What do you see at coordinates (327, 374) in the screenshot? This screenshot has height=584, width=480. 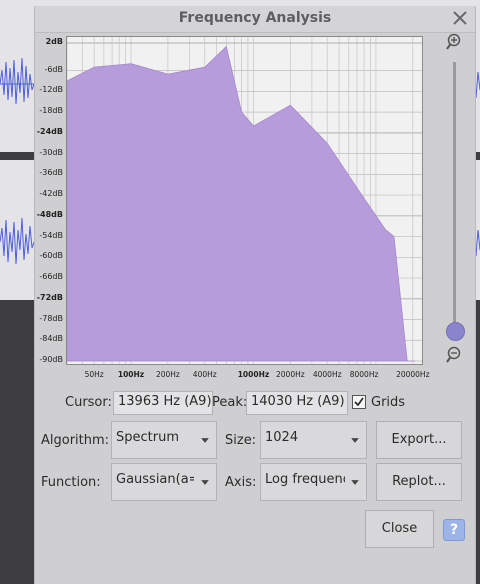 I see `x-tick-label: 4000Hz` at bounding box center [327, 374].